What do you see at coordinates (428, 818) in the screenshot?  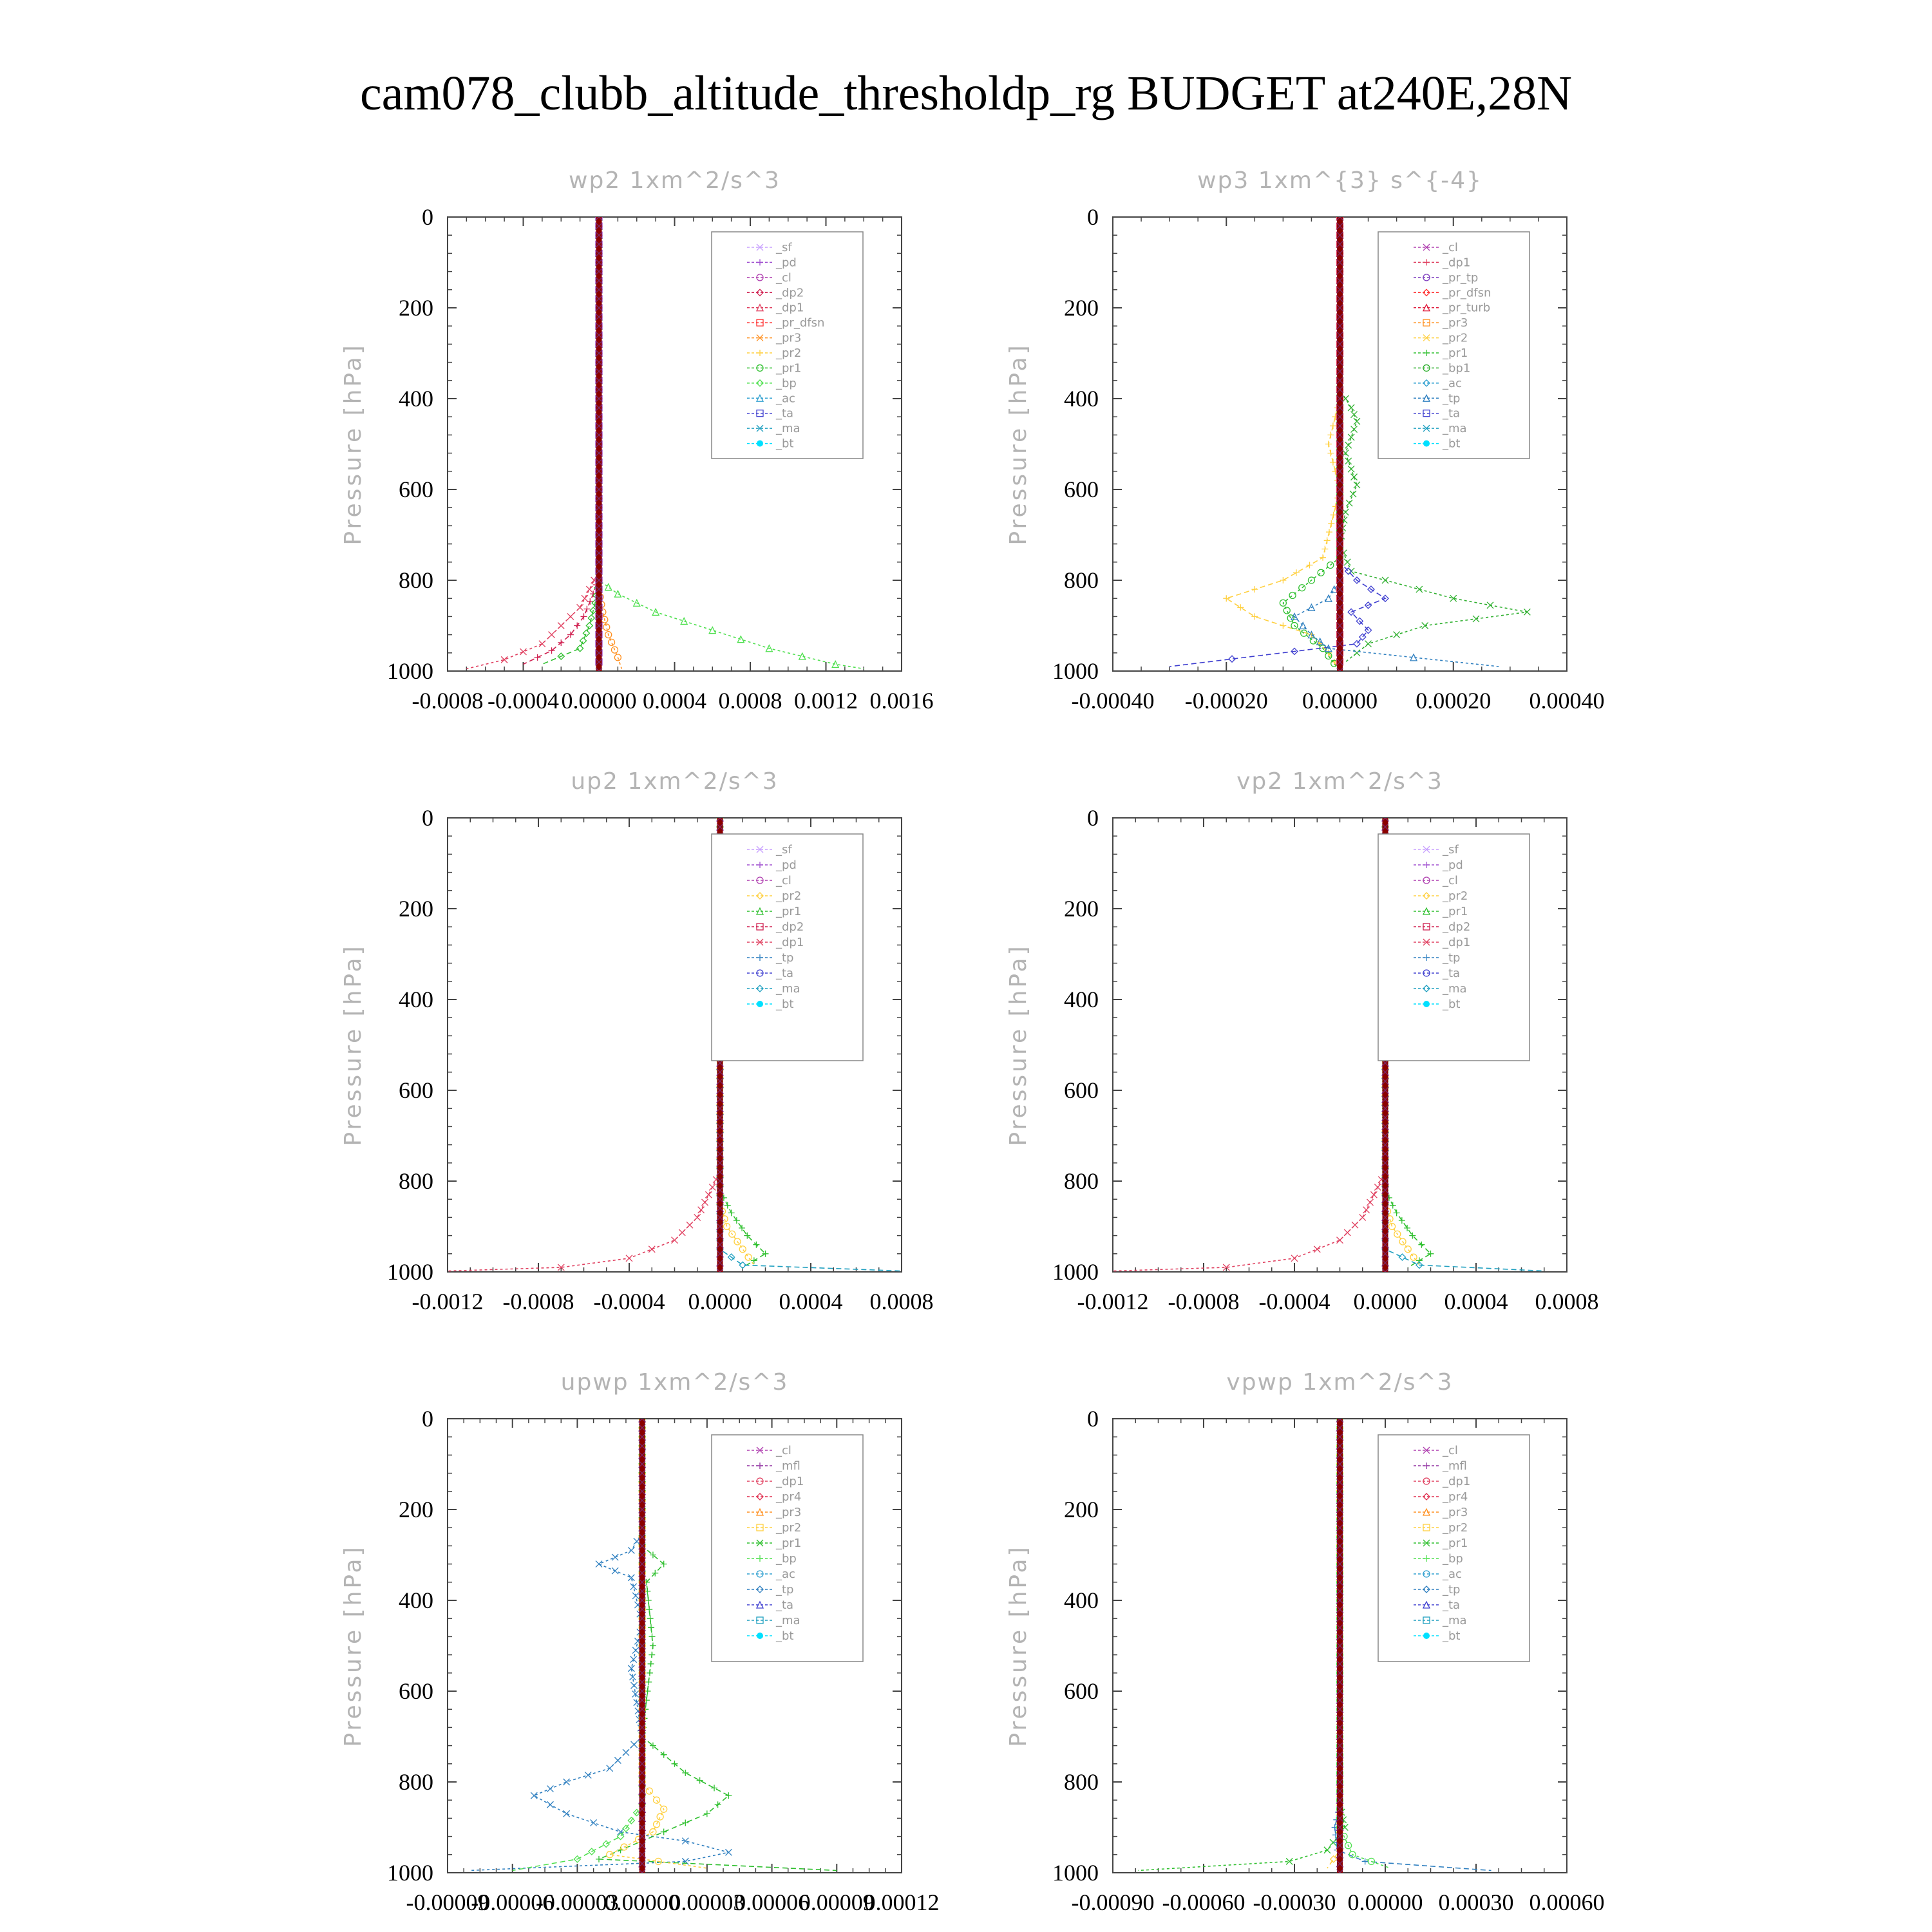 I see `y-tick-label: 0` at bounding box center [428, 818].